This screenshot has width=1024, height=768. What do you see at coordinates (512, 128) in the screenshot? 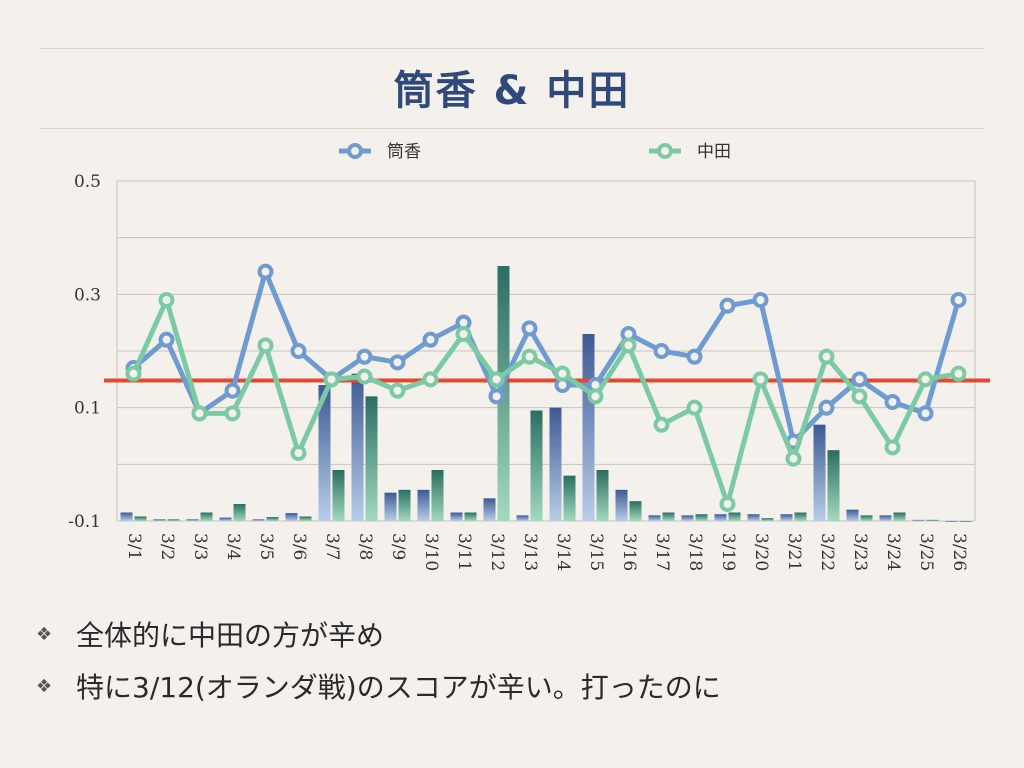
I see `title-rule` at bounding box center [512, 128].